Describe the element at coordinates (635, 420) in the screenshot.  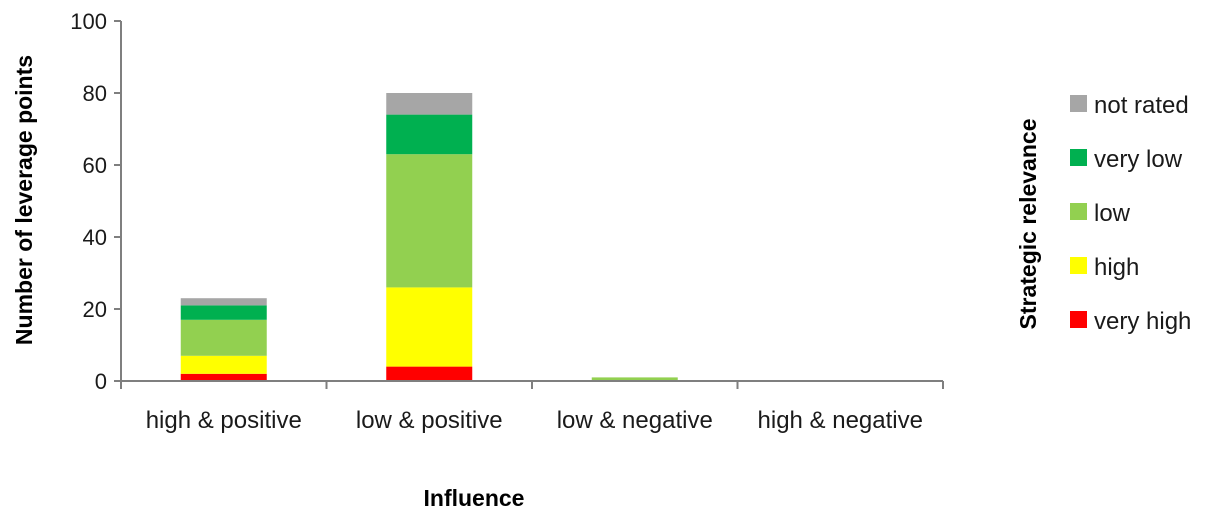
I see `x-category-label: low & negative` at that location.